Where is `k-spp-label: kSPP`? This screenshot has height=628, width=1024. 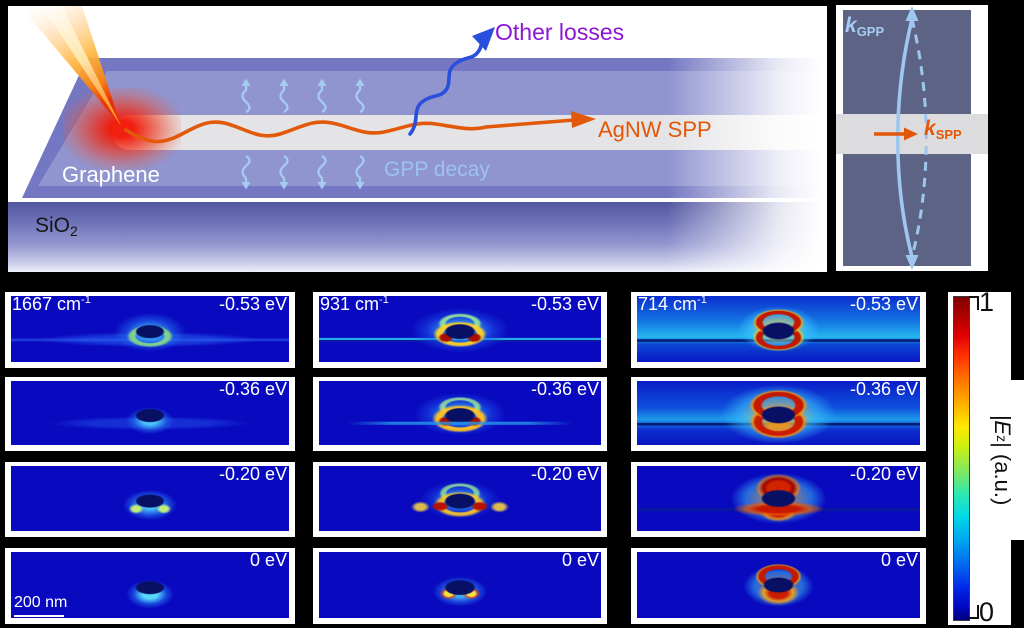 k-spp-label: kSPP is located at coordinates (943, 129).